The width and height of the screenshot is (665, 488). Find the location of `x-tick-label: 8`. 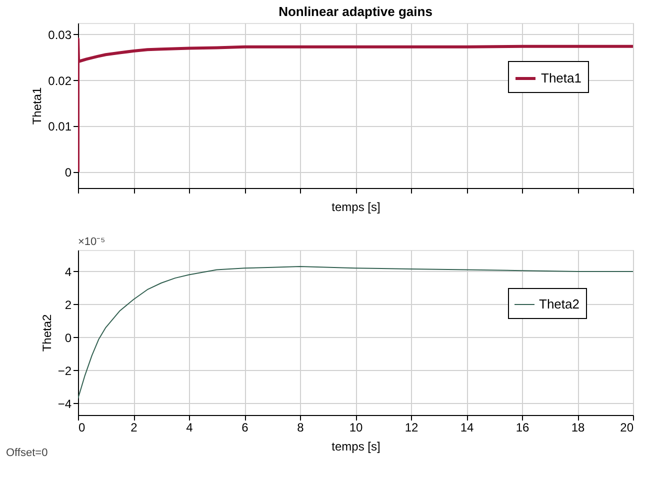

x-tick-label: 8 is located at coordinates (300, 427).